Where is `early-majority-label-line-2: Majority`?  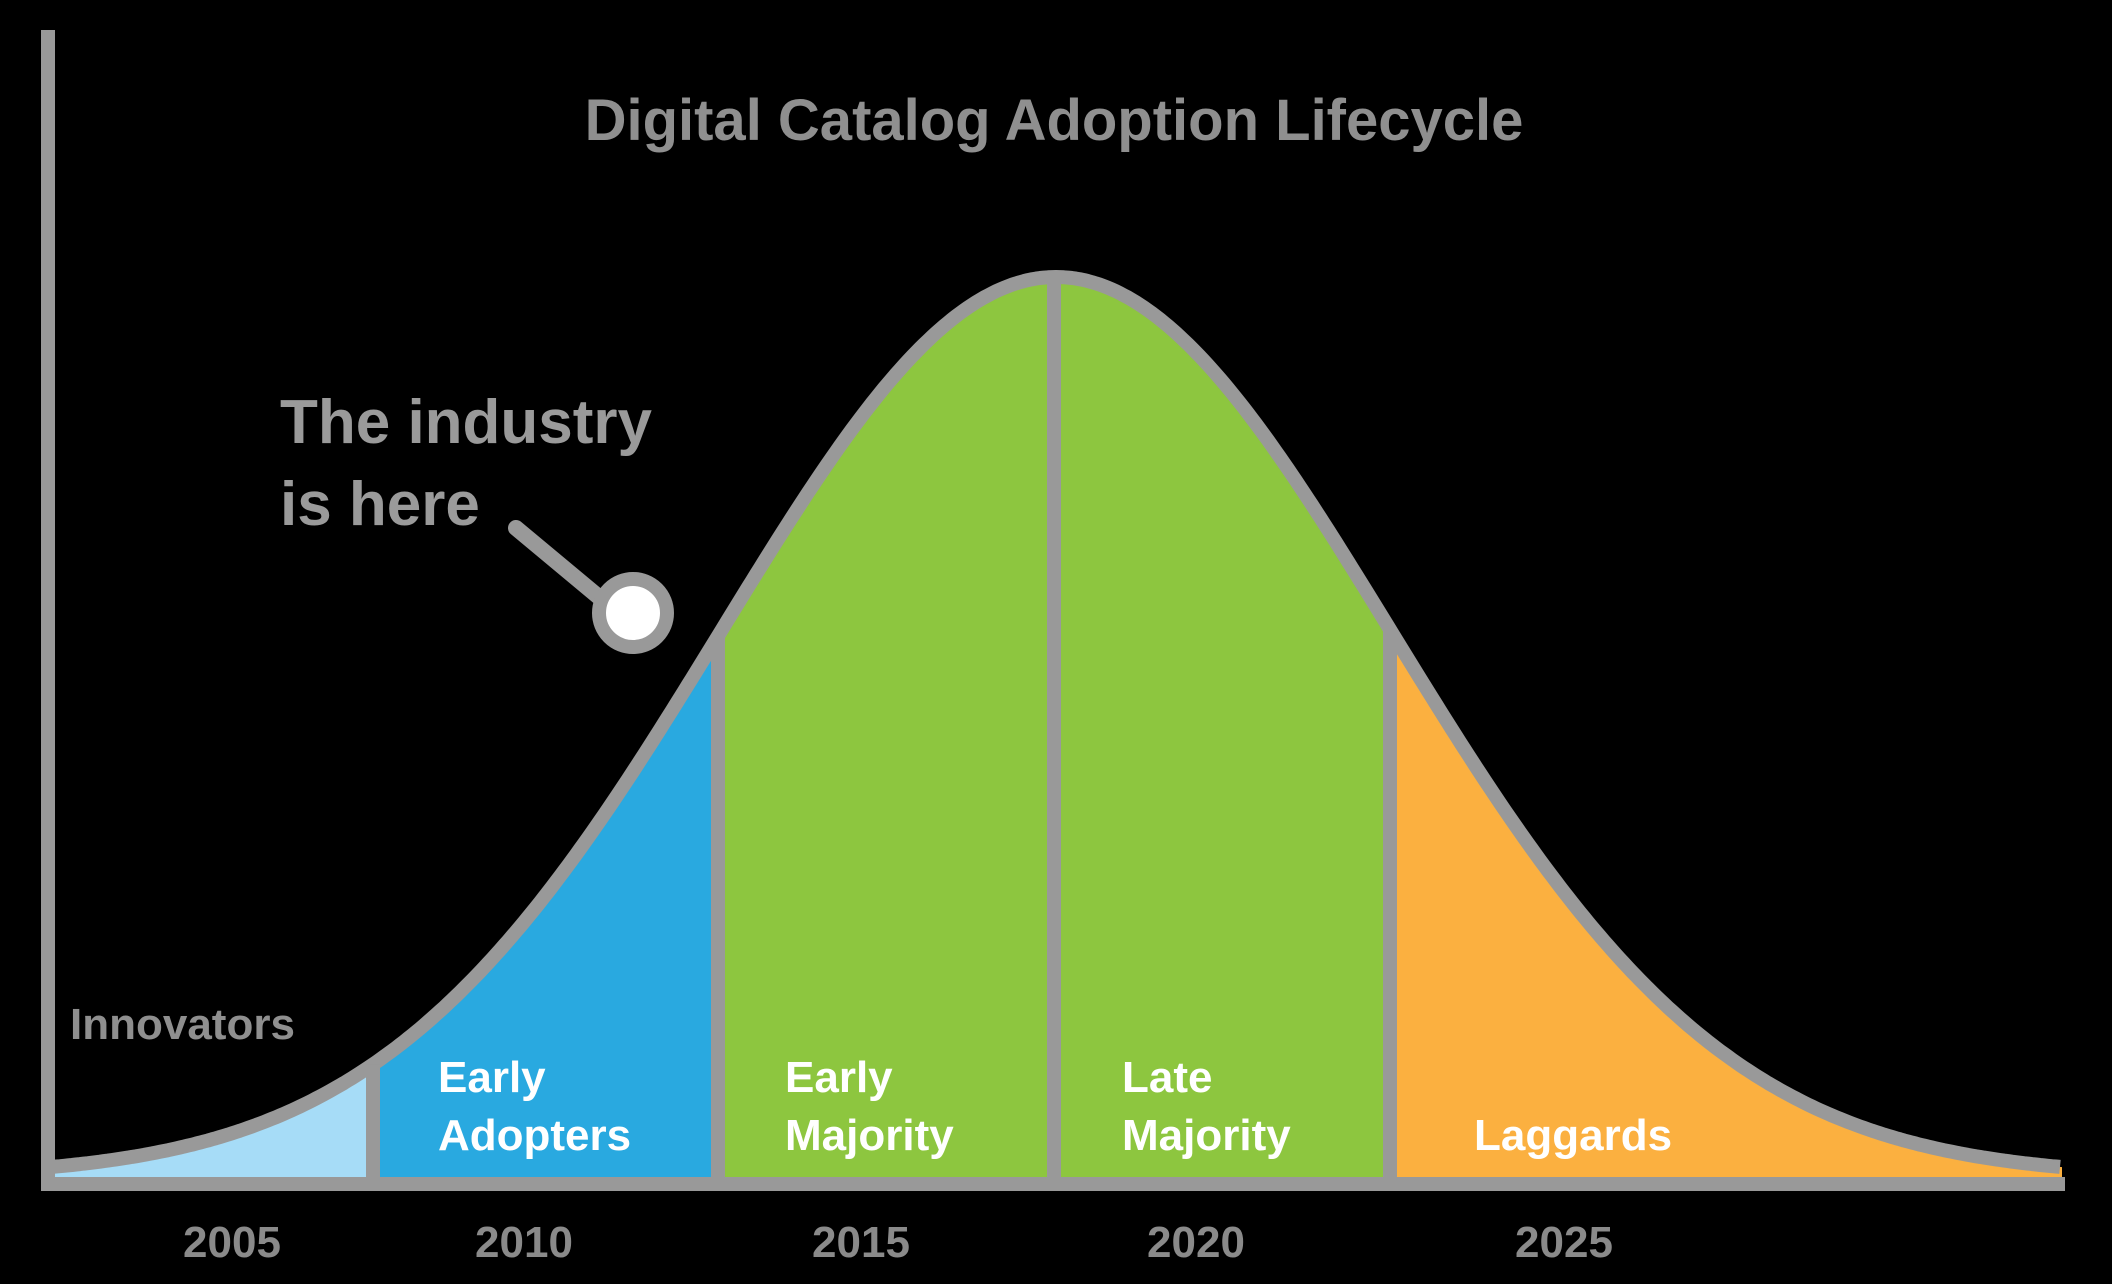
early-majority-label-line-2: Majority is located at coordinates (869, 1135).